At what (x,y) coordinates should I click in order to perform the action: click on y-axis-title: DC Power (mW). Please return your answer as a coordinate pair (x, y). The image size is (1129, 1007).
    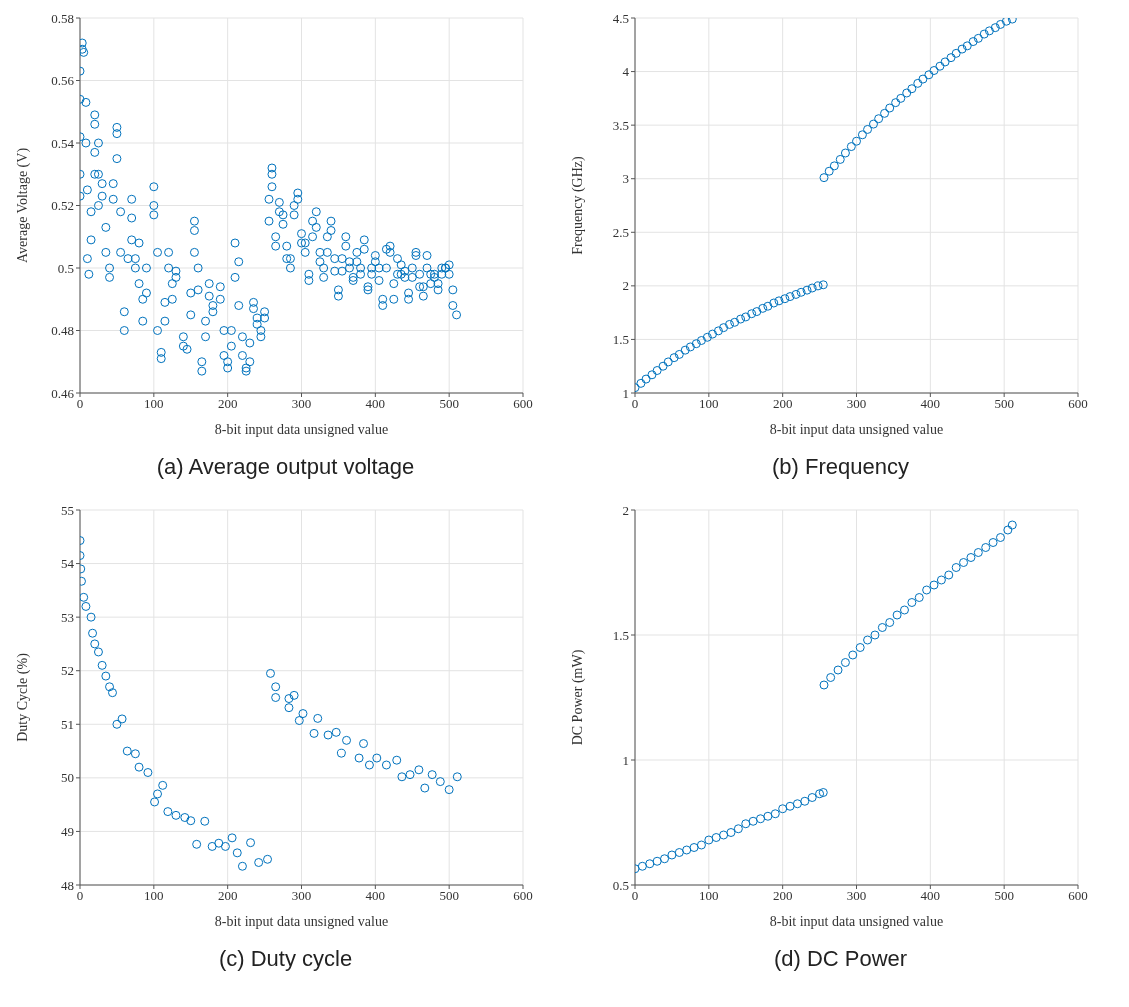
    Looking at the image, I should click on (577, 697).